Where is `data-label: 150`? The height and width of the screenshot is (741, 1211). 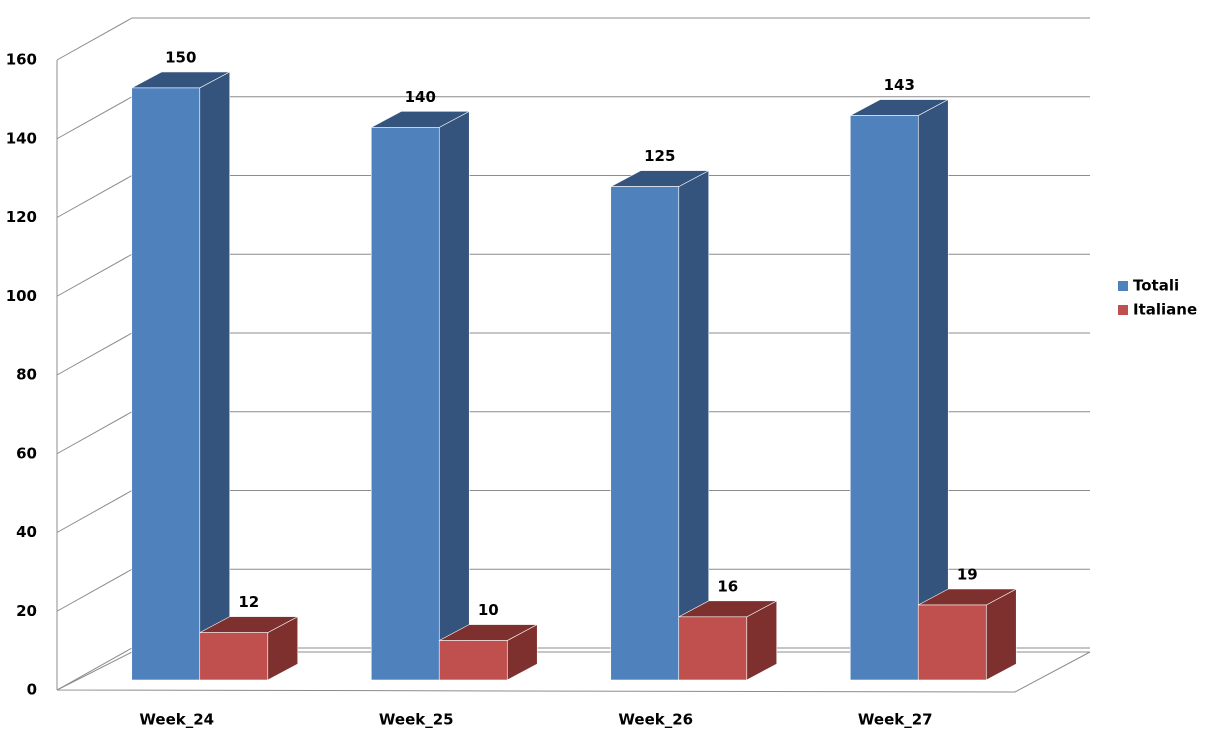
data-label: 150 is located at coordinates (180, 57).